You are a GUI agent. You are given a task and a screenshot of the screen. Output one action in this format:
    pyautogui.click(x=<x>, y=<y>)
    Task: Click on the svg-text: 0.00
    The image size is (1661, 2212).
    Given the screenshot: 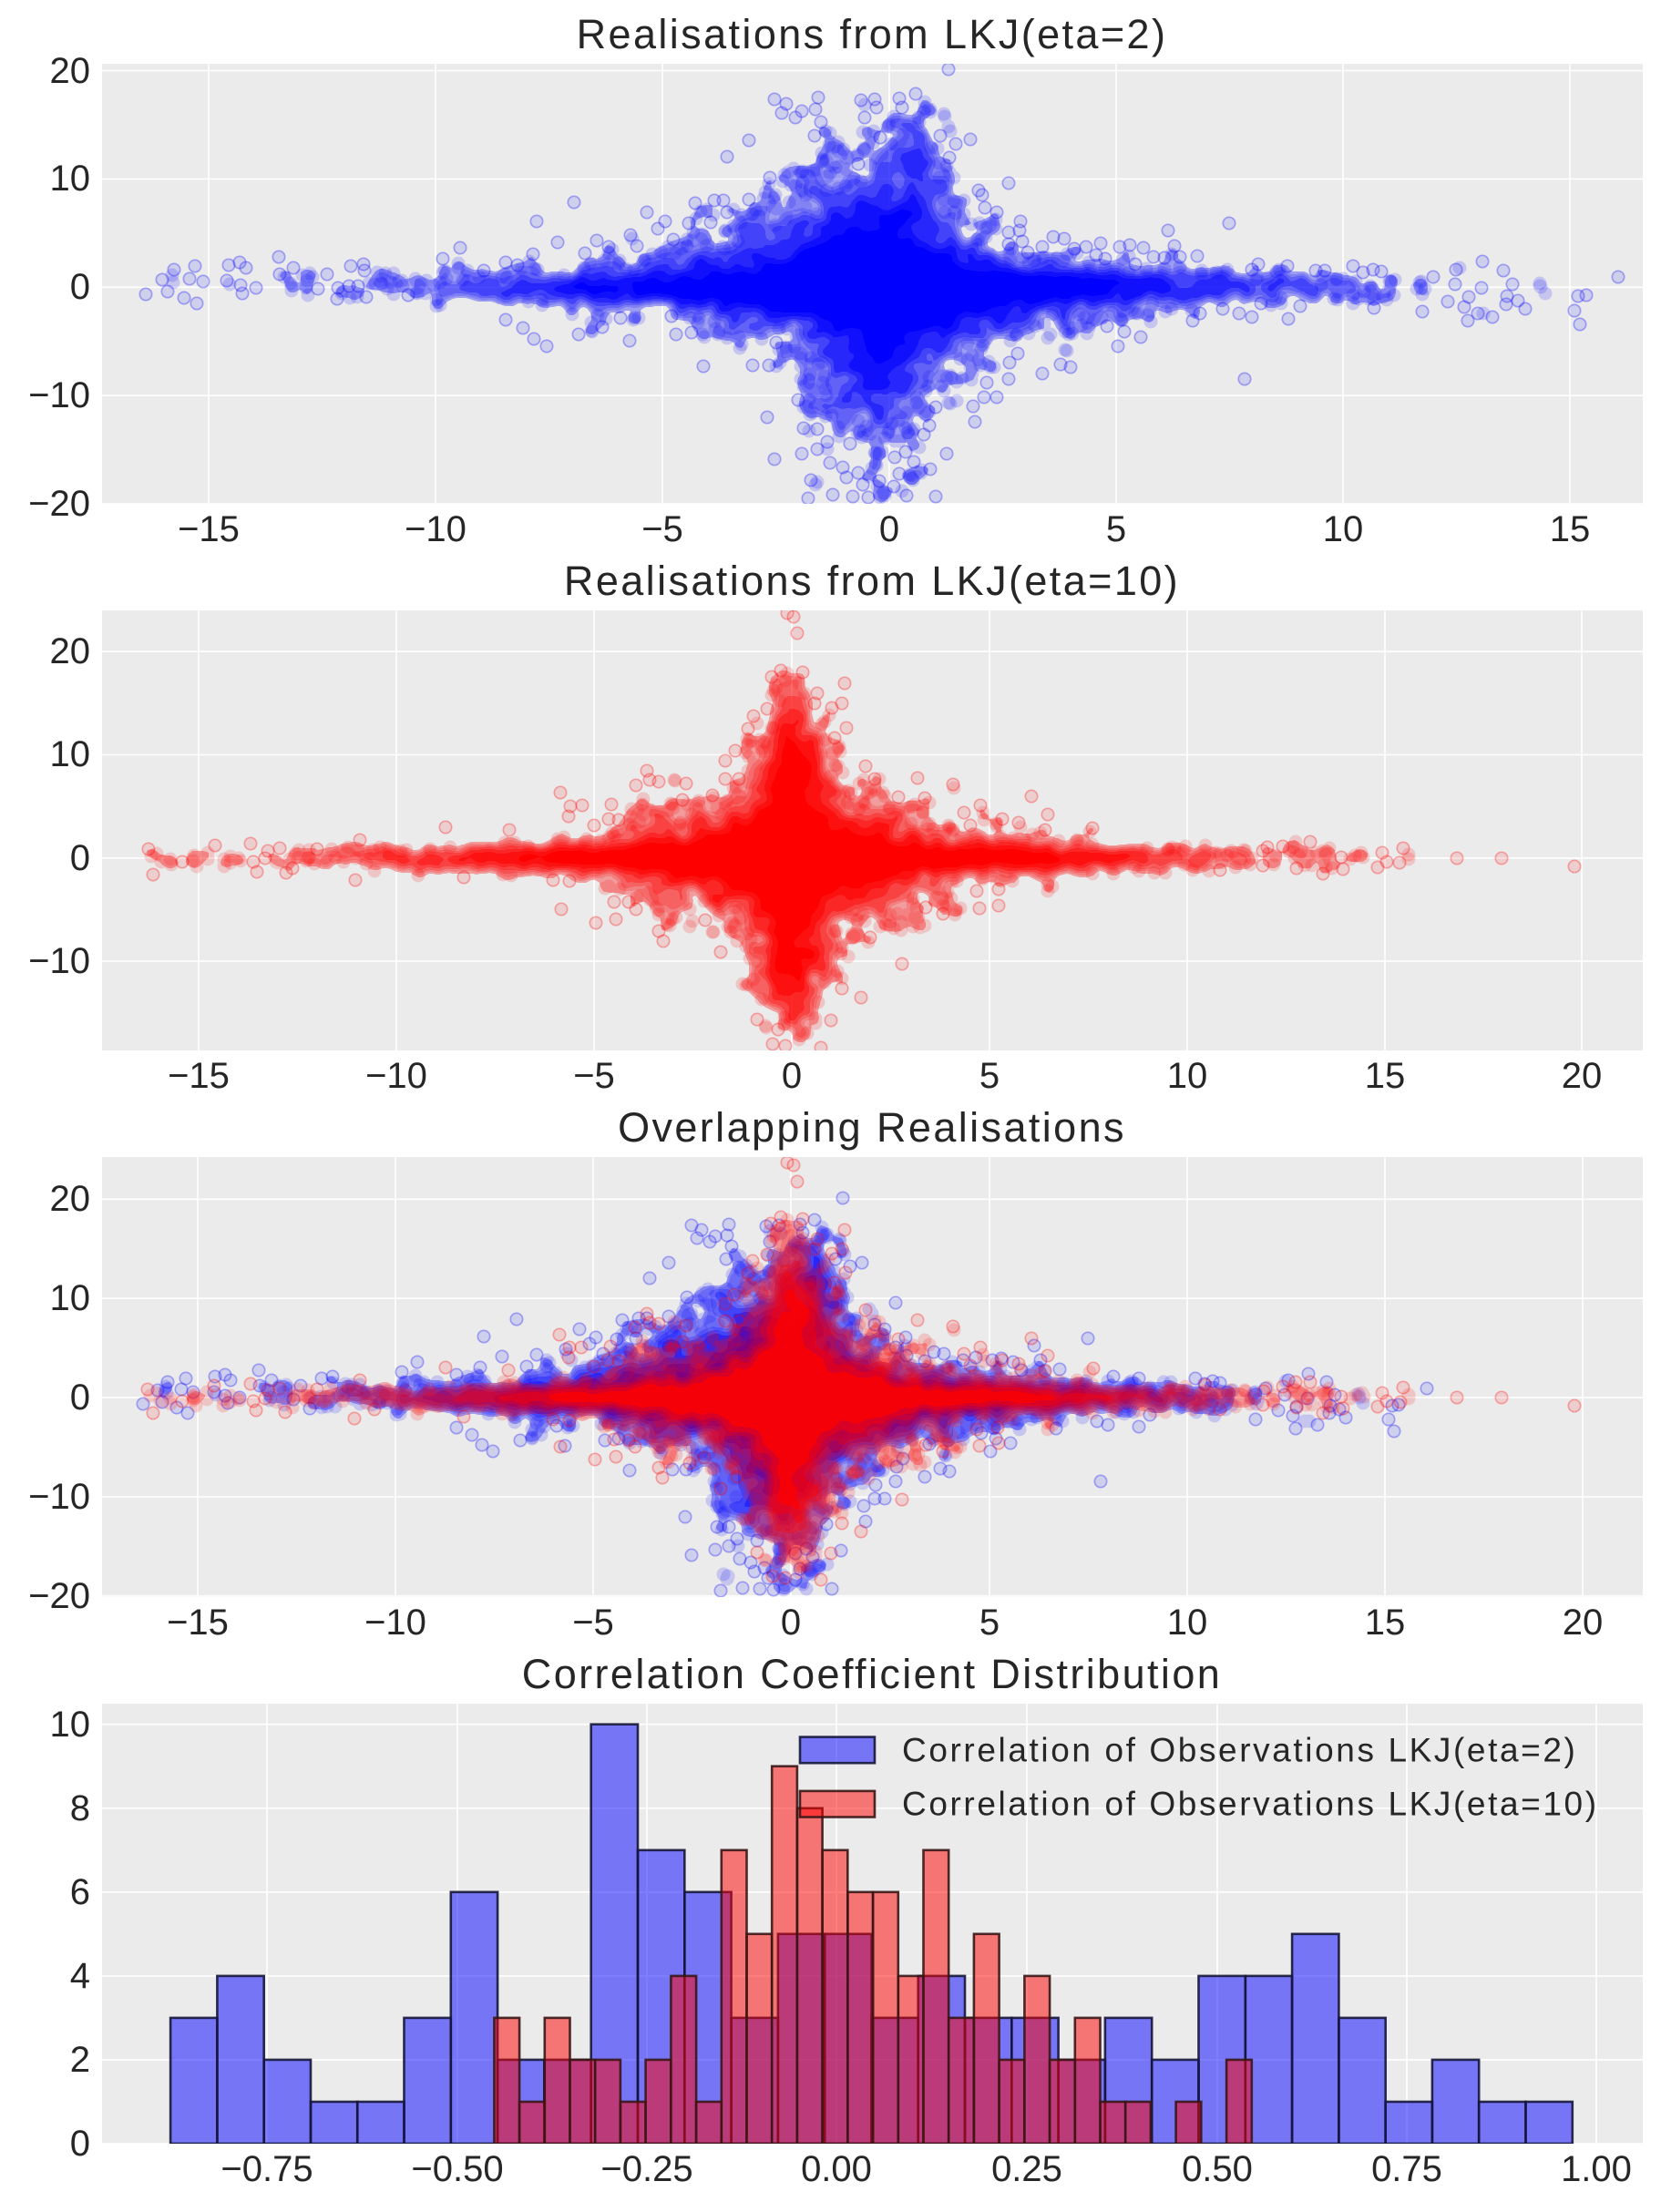 What is the action you would take?
    pyautogui.click(x=836, y=2169)
    